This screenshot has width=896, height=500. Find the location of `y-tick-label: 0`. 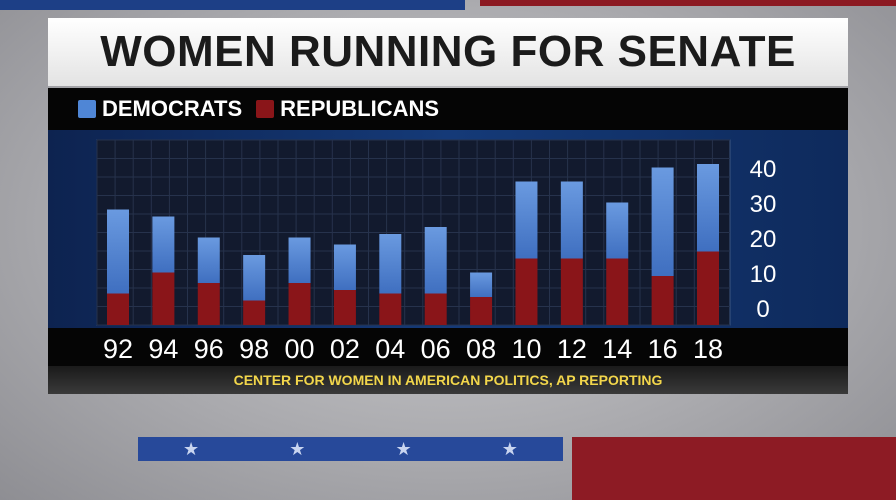

y-tick-label: 0 is located at coordinates (762, 309).